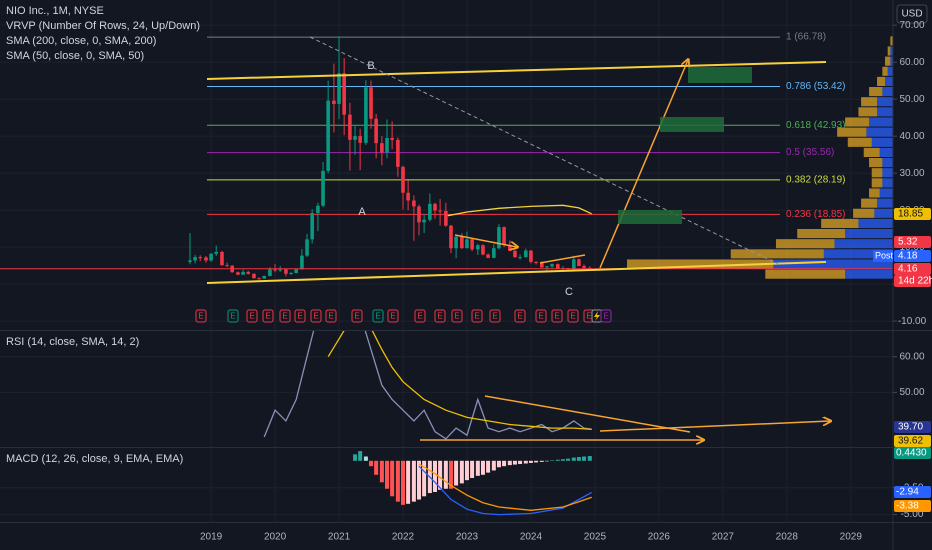 The image size is (932, 550). I want to click on trendline, so click(516, 70).